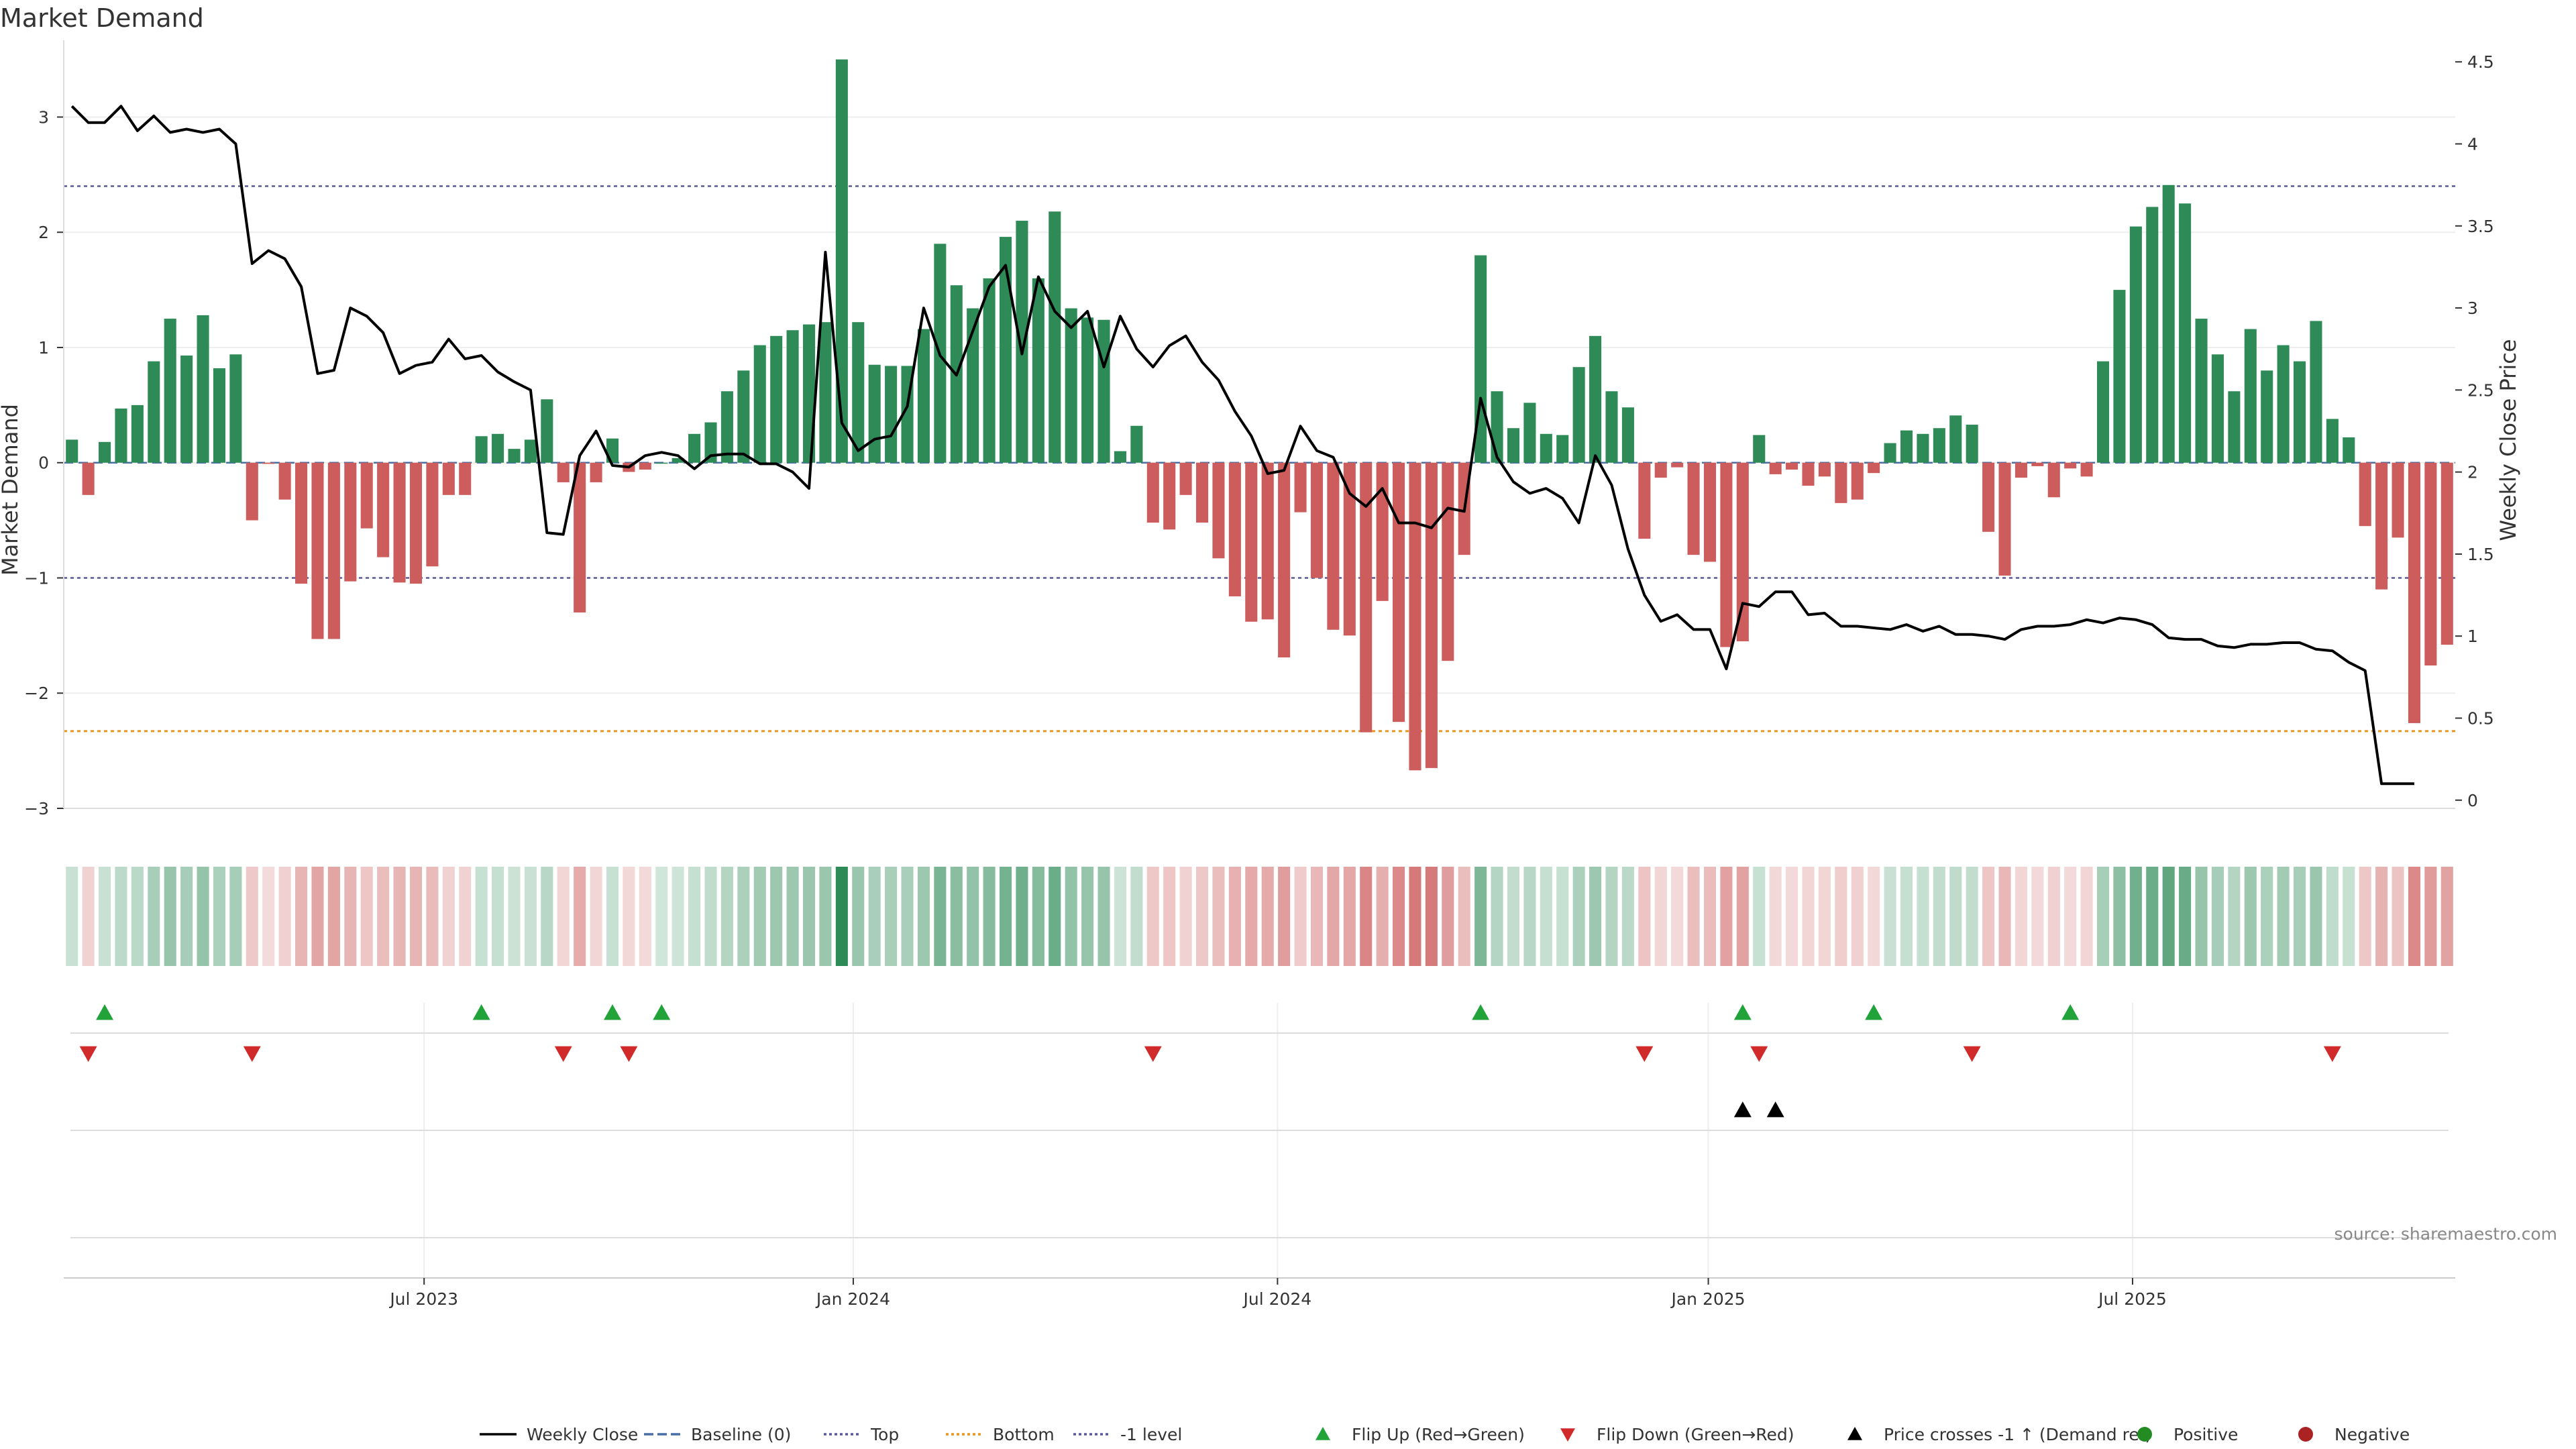 The image size is (2576, 1449). I want to click on legend-item: Weekly Close, so click(559, 1434).